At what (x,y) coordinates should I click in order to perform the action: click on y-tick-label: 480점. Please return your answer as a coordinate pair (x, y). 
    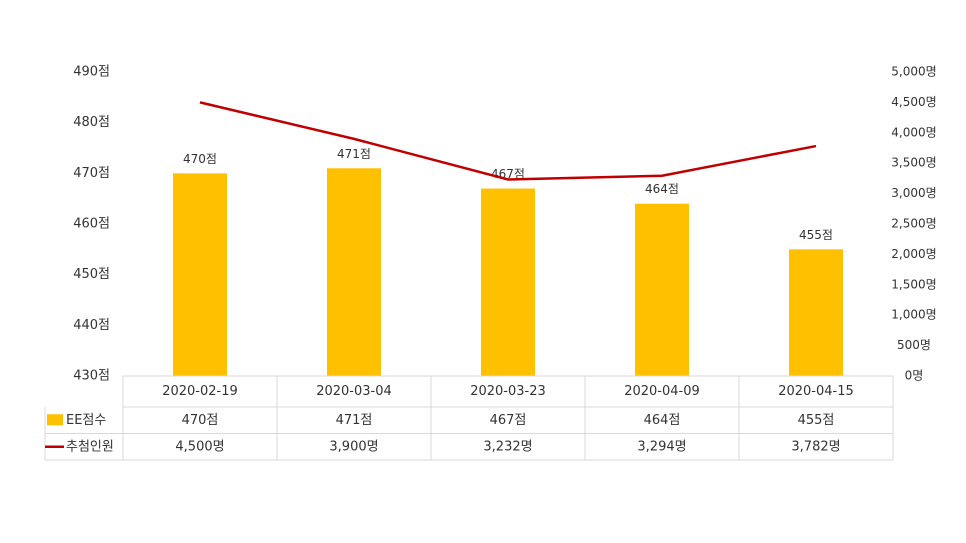
    Looking at the image, I should click on (91, 122).